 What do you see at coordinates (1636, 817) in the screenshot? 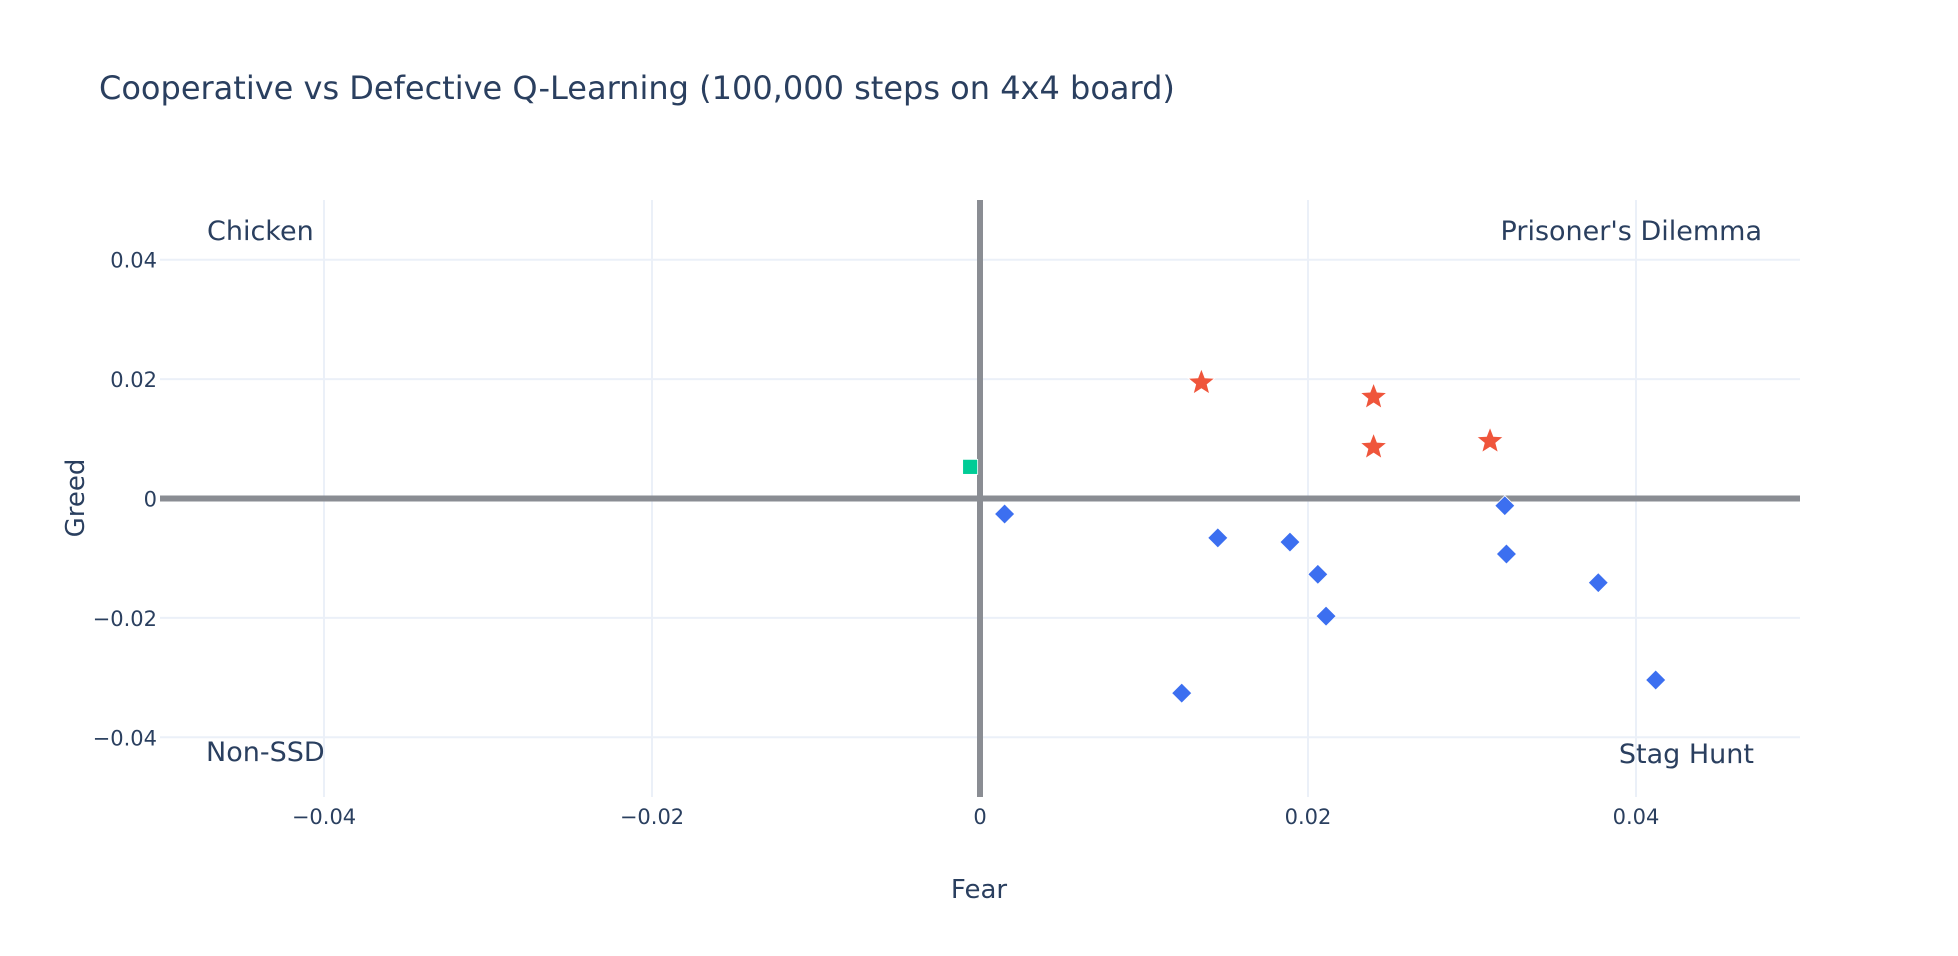
I see `x-tick-label: 0.04` at bounding box center [1636, 817].